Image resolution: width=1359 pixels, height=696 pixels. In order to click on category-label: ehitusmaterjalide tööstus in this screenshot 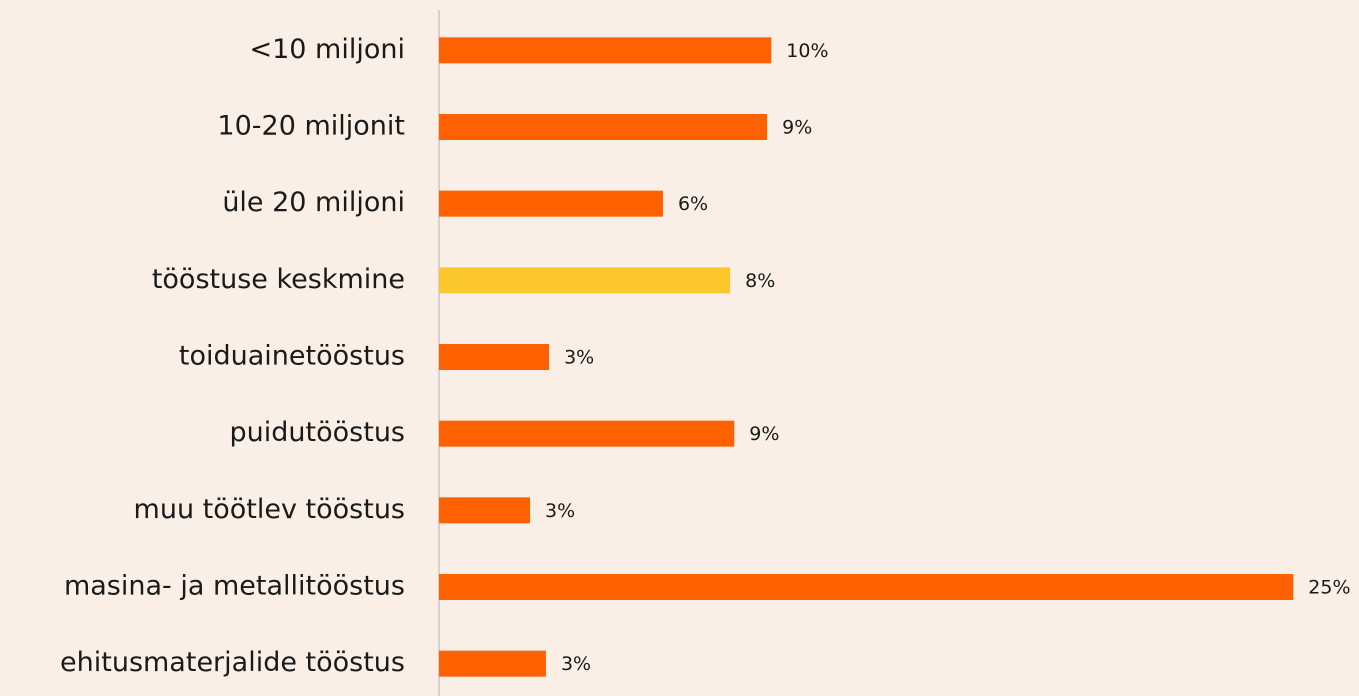, I will do `click(232, 662)`.